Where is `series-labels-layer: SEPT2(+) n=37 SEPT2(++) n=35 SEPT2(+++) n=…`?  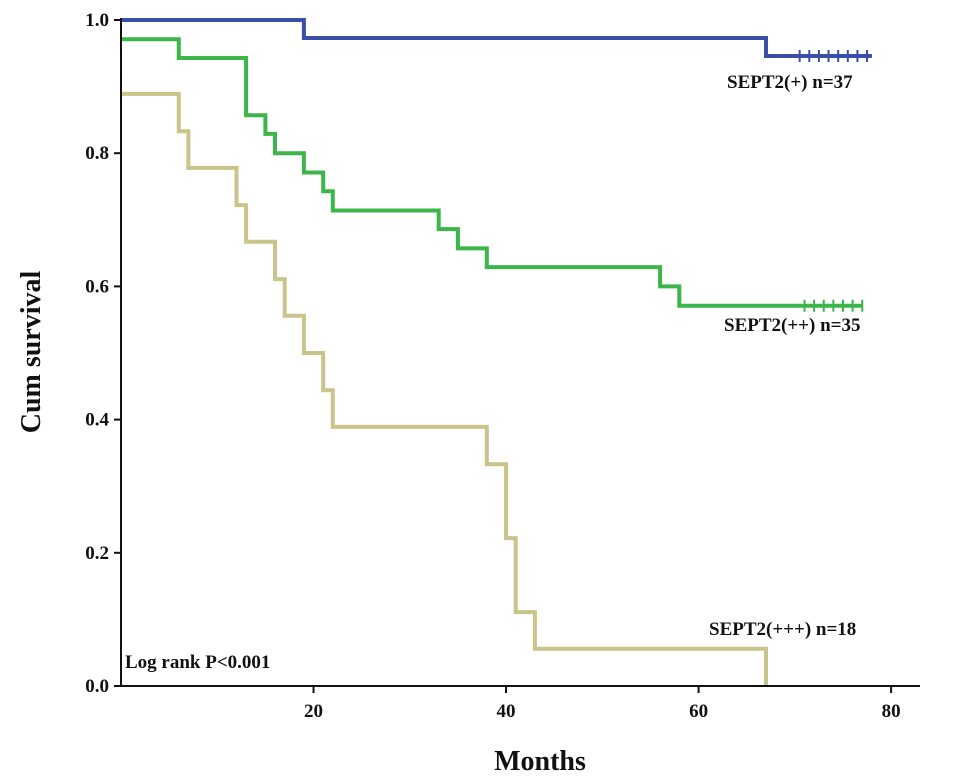
series-labels-layer: SEPT2(+) n=37 SEPT2(++) n=35 SEPT2(+++) n=… is located at coordinates (784, 356).